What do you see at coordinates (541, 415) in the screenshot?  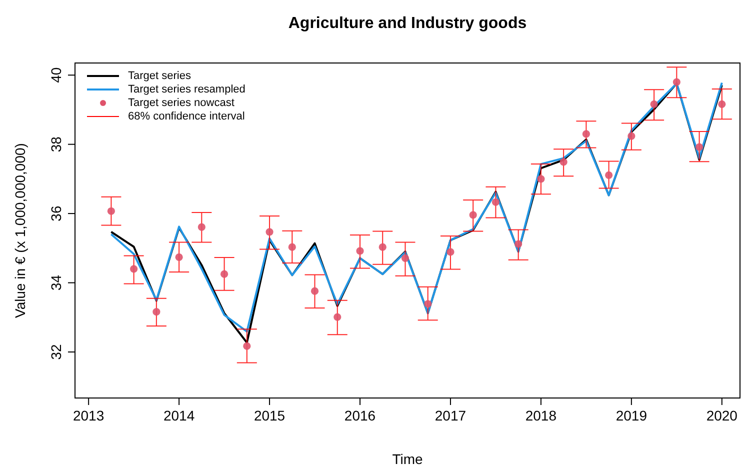 I see `x-tick-label: 2018` at bounding box center [541, 415].